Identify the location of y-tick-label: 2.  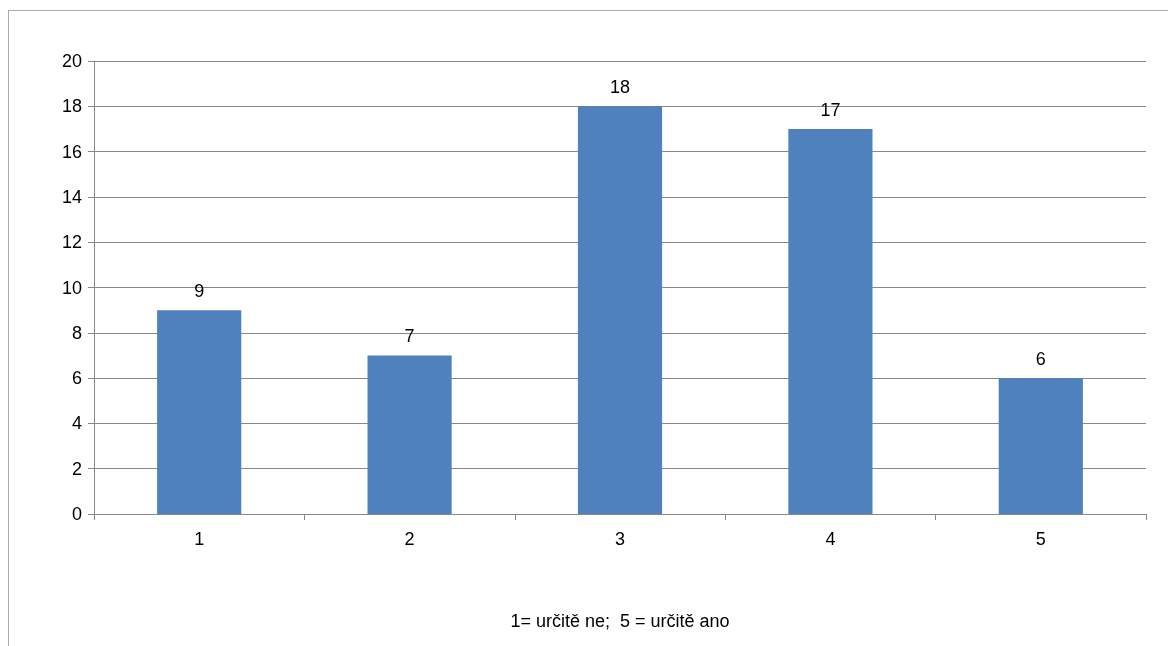
(76, 468).